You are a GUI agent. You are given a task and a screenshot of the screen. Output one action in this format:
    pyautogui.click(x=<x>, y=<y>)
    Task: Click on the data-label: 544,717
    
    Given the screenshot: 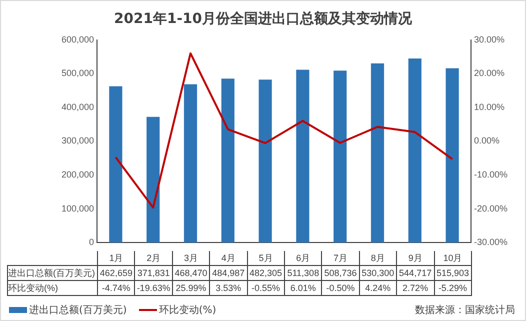 What is the action you would take?
    pyautogui.click(x=415, y=273)
    